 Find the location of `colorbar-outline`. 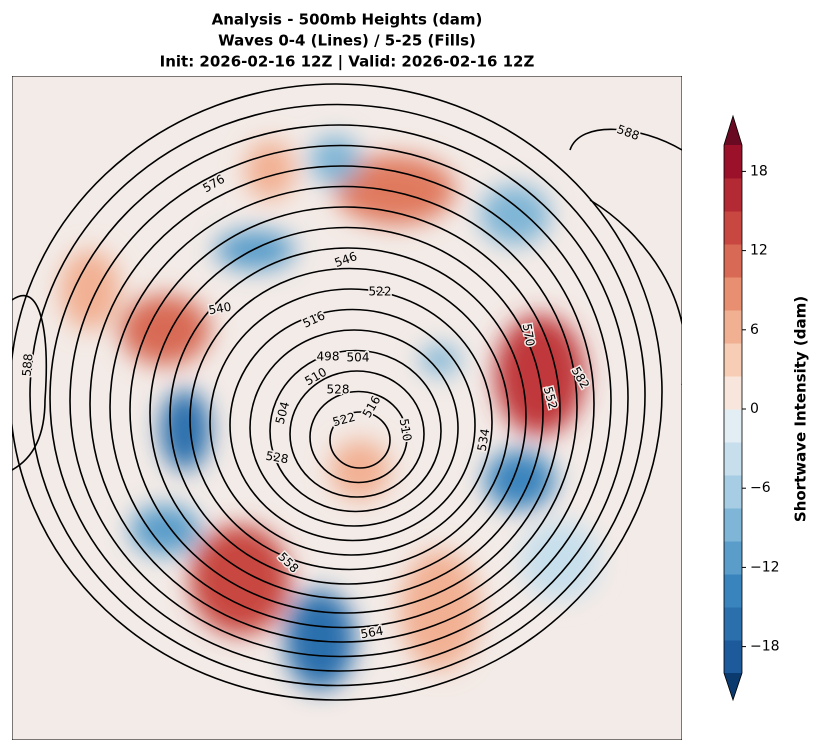

colorbar-outline is located at coordinates (733, 408).